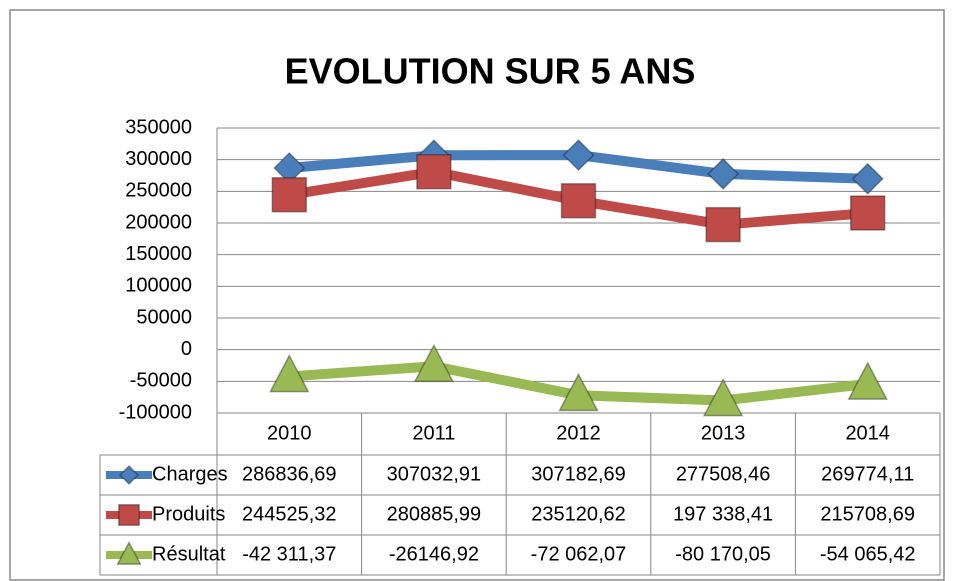 The width and height of the screenshot is (955, 581). I want to click on table-value: -54 065,42, so click(868, 554).